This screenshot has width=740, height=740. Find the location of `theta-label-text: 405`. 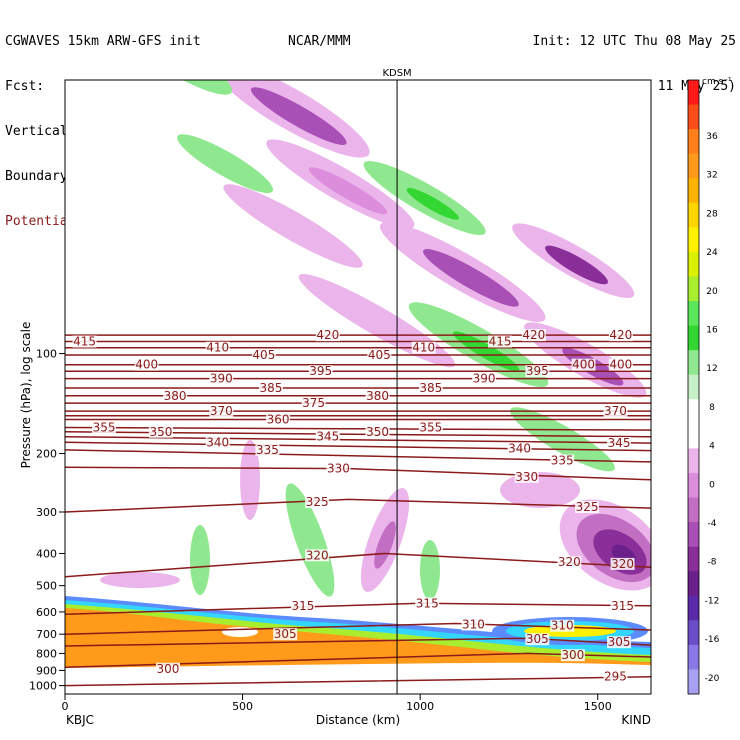

theta-label-text: 405 is located at coordinates (379, 355).